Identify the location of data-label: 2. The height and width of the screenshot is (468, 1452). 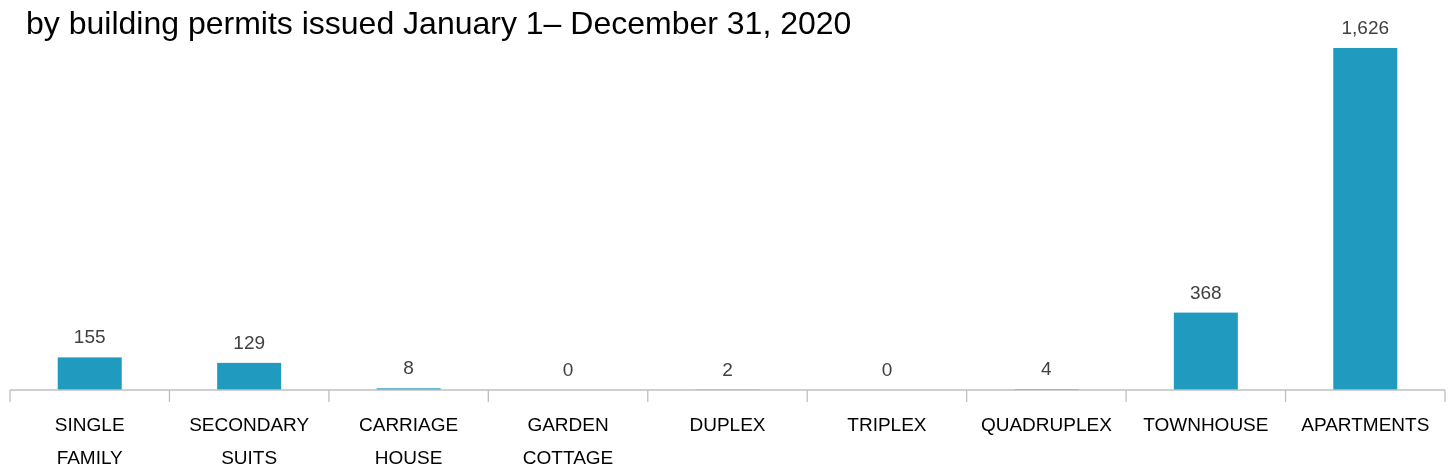
(727, 369).